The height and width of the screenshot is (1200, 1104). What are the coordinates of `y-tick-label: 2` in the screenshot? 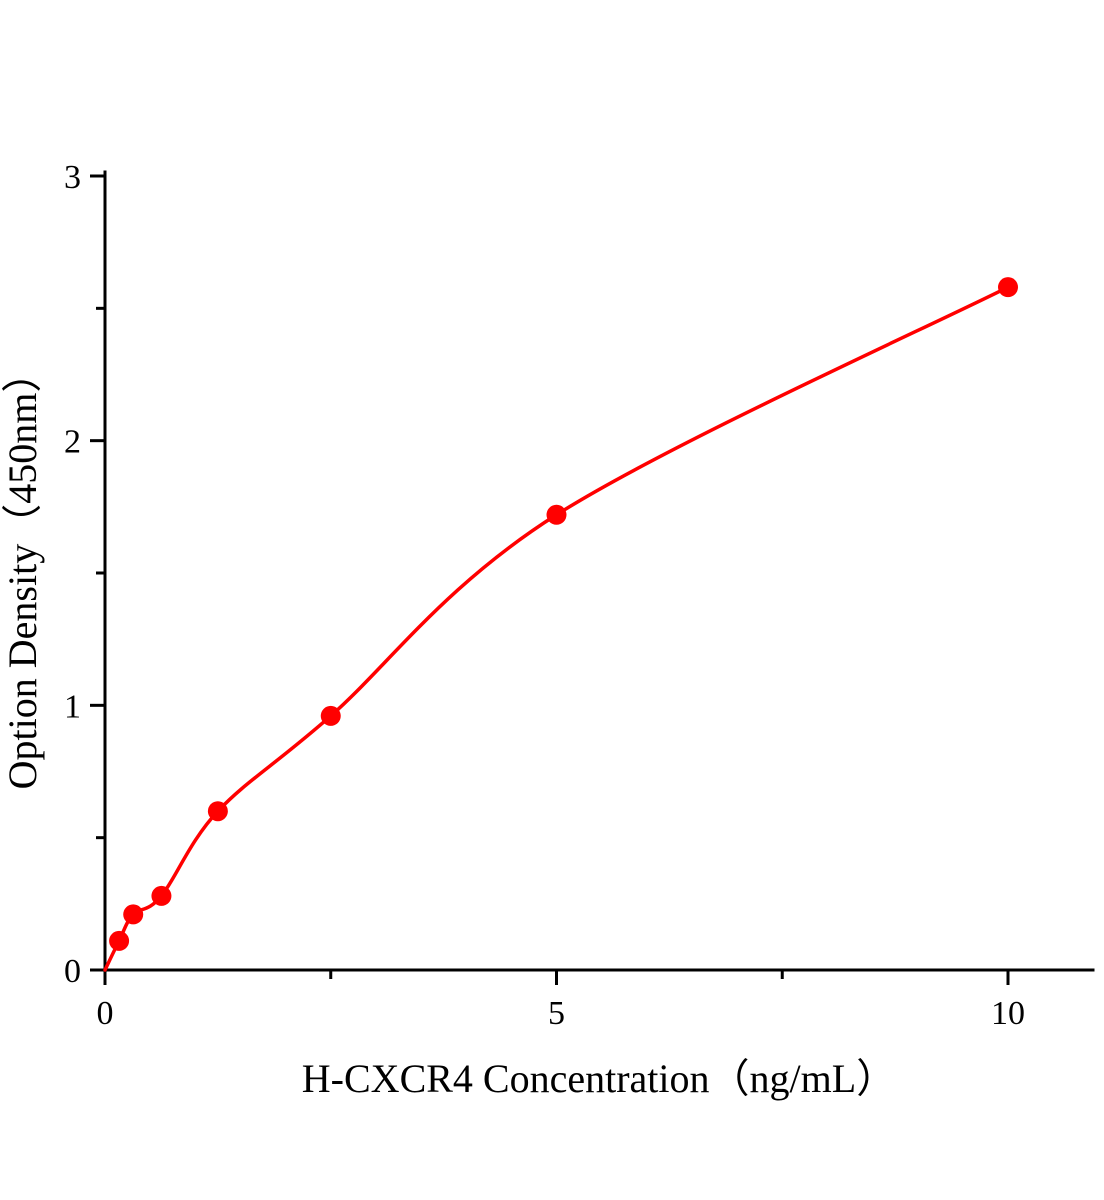 It's located at (72, 442).